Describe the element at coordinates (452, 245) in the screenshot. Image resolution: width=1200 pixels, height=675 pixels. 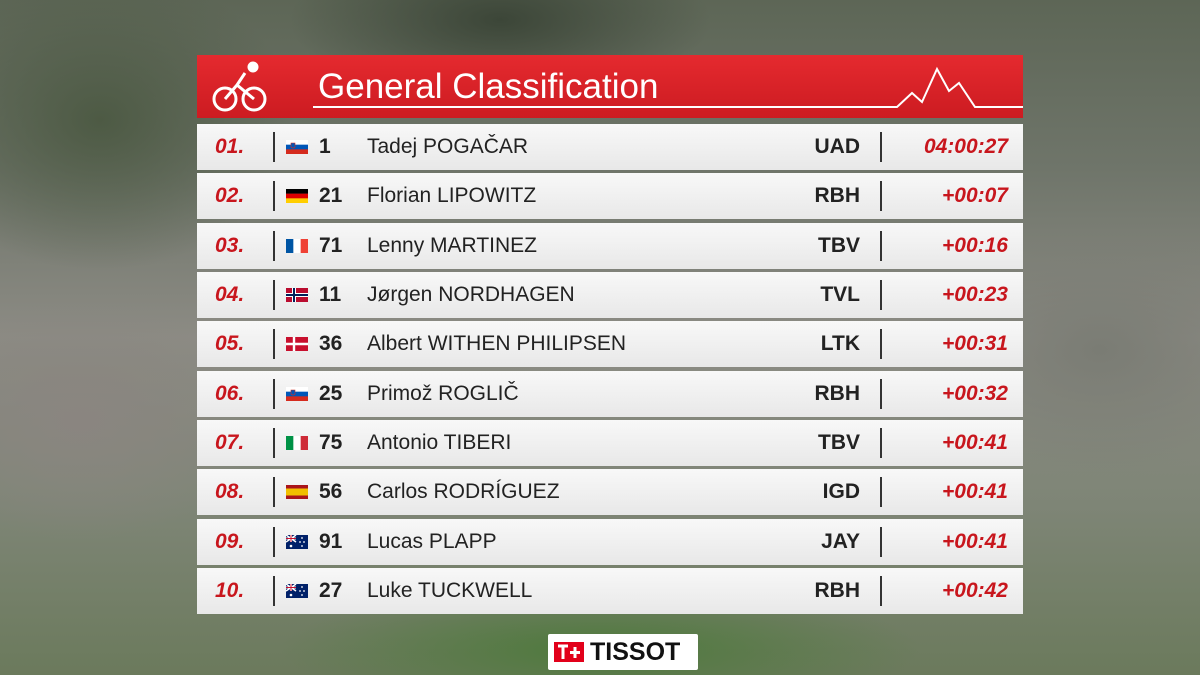
I see `rider-name: Lenny MARTINEZ` at that location.